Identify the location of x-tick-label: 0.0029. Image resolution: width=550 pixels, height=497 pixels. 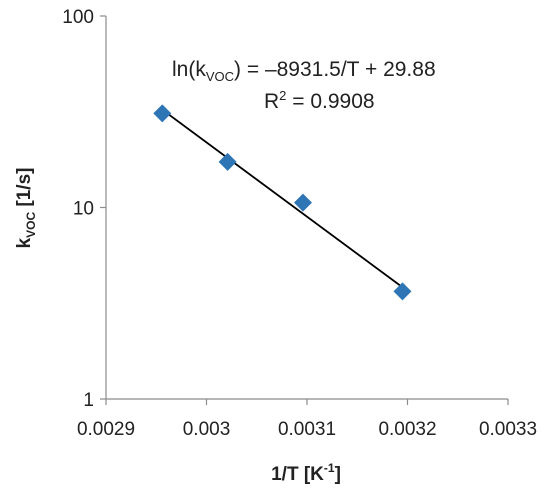
(106, 429).